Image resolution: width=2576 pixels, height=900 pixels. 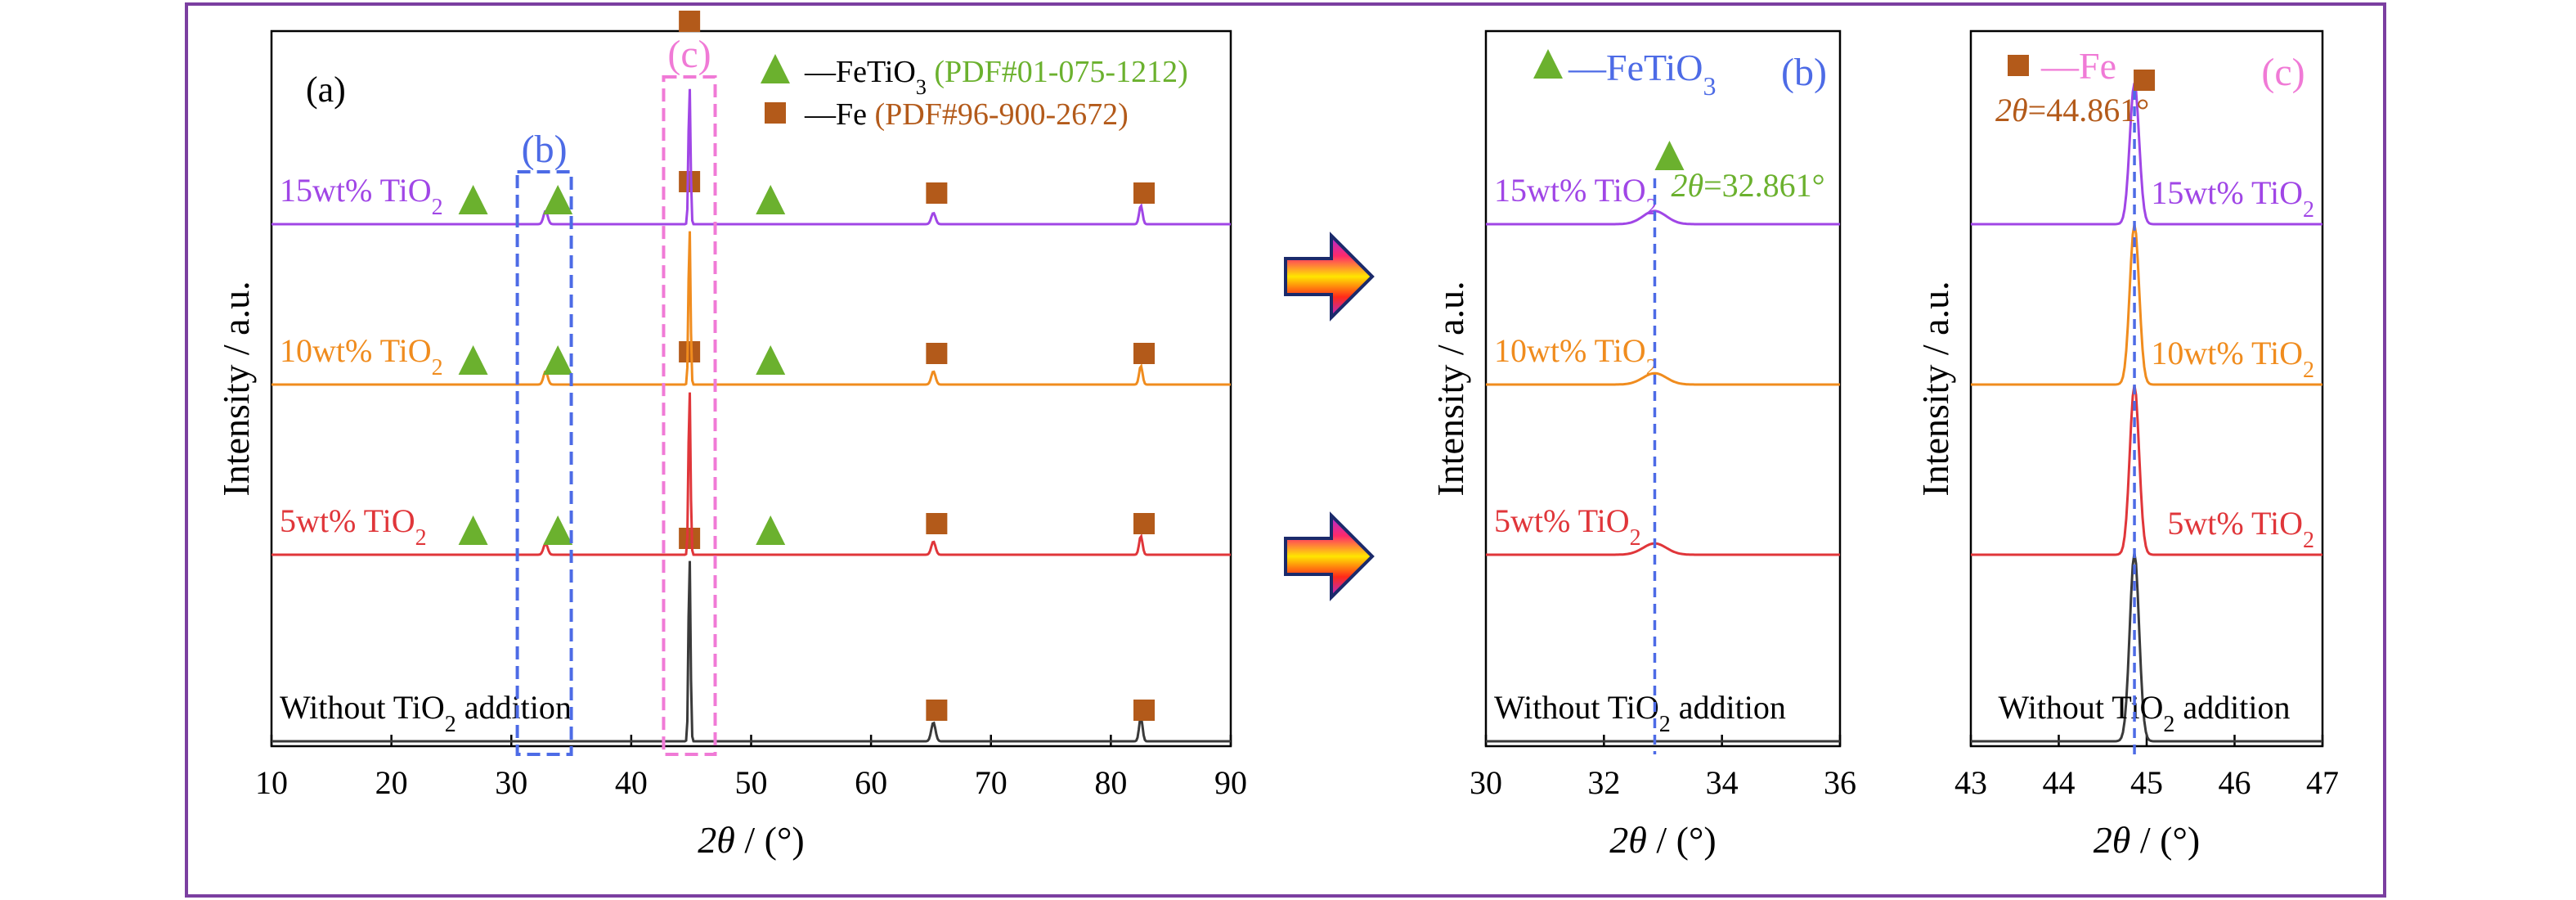 What do you see at coordinates (1230, 783) in the screenshot?
I see `x-tick-label: 90` at bounding box center [1230, 783].